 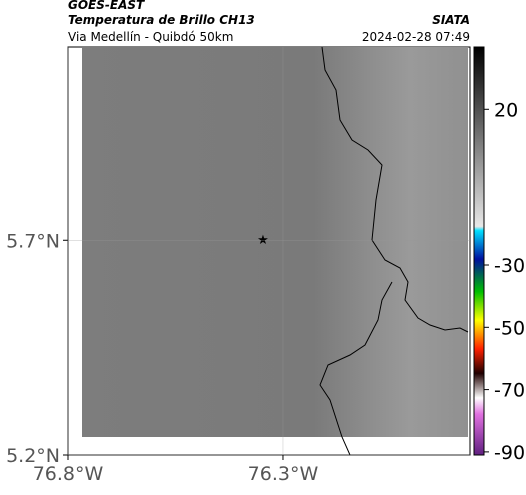 I want to click on colorbar-label: -90, so click(x=509, y=453).